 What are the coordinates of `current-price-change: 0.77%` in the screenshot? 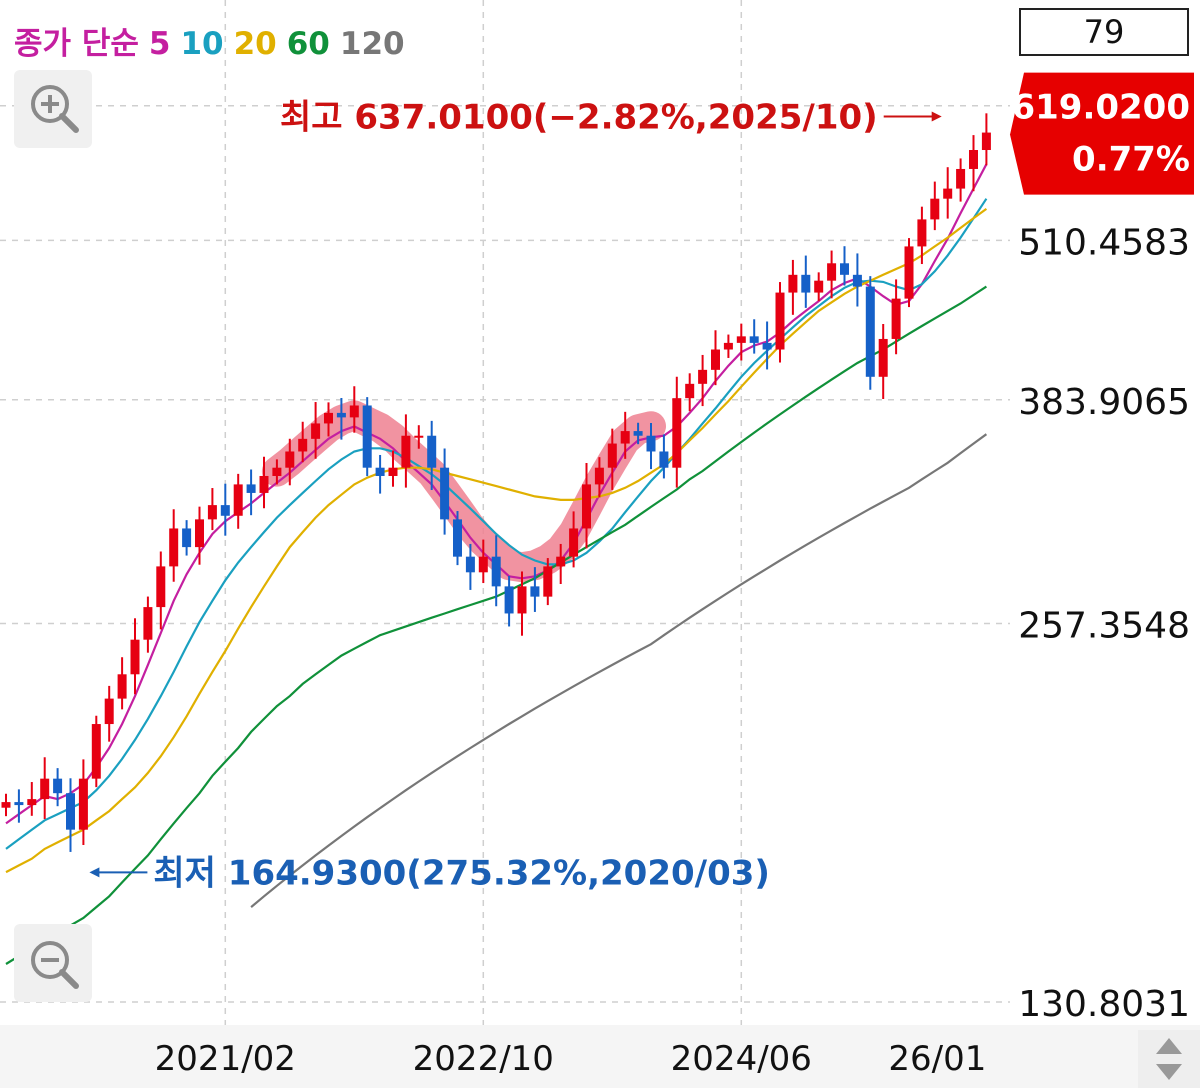 It's located at (1131, 160).